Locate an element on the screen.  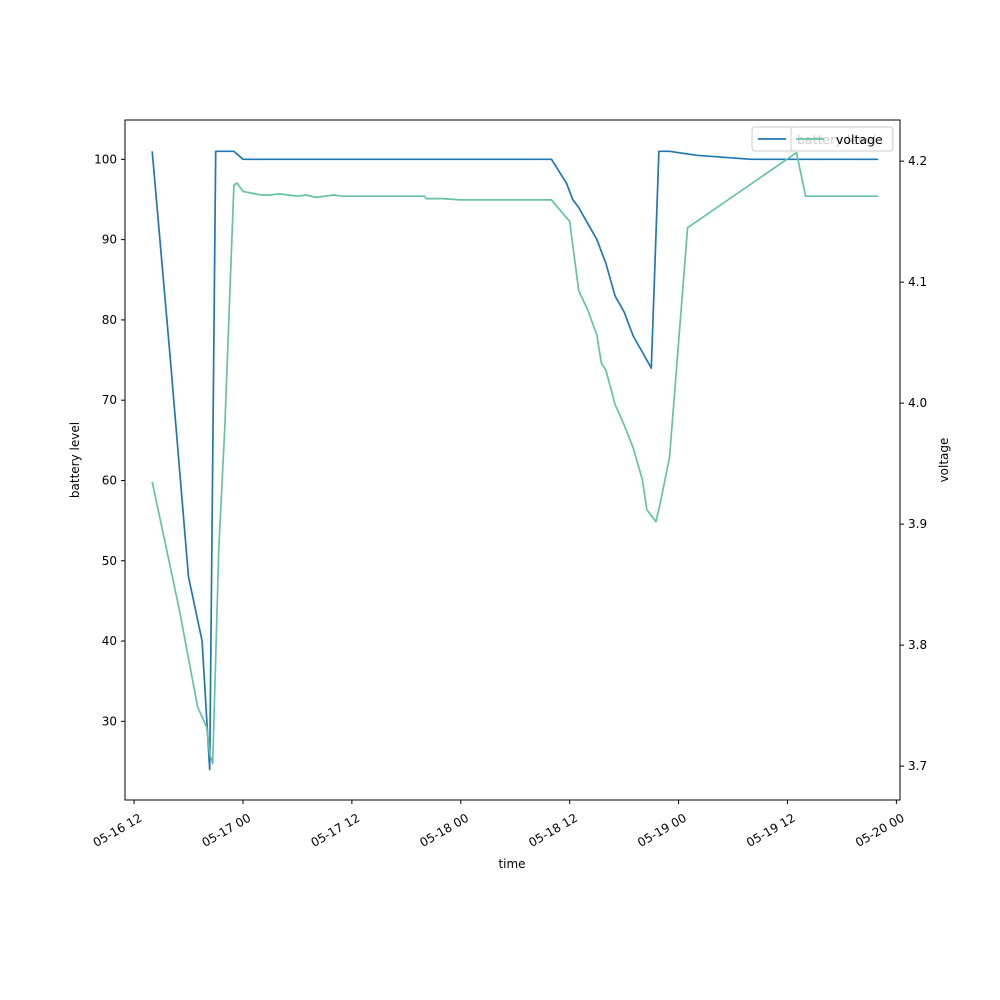
y-tick-label: 80 is located at coordinates (109, 320).